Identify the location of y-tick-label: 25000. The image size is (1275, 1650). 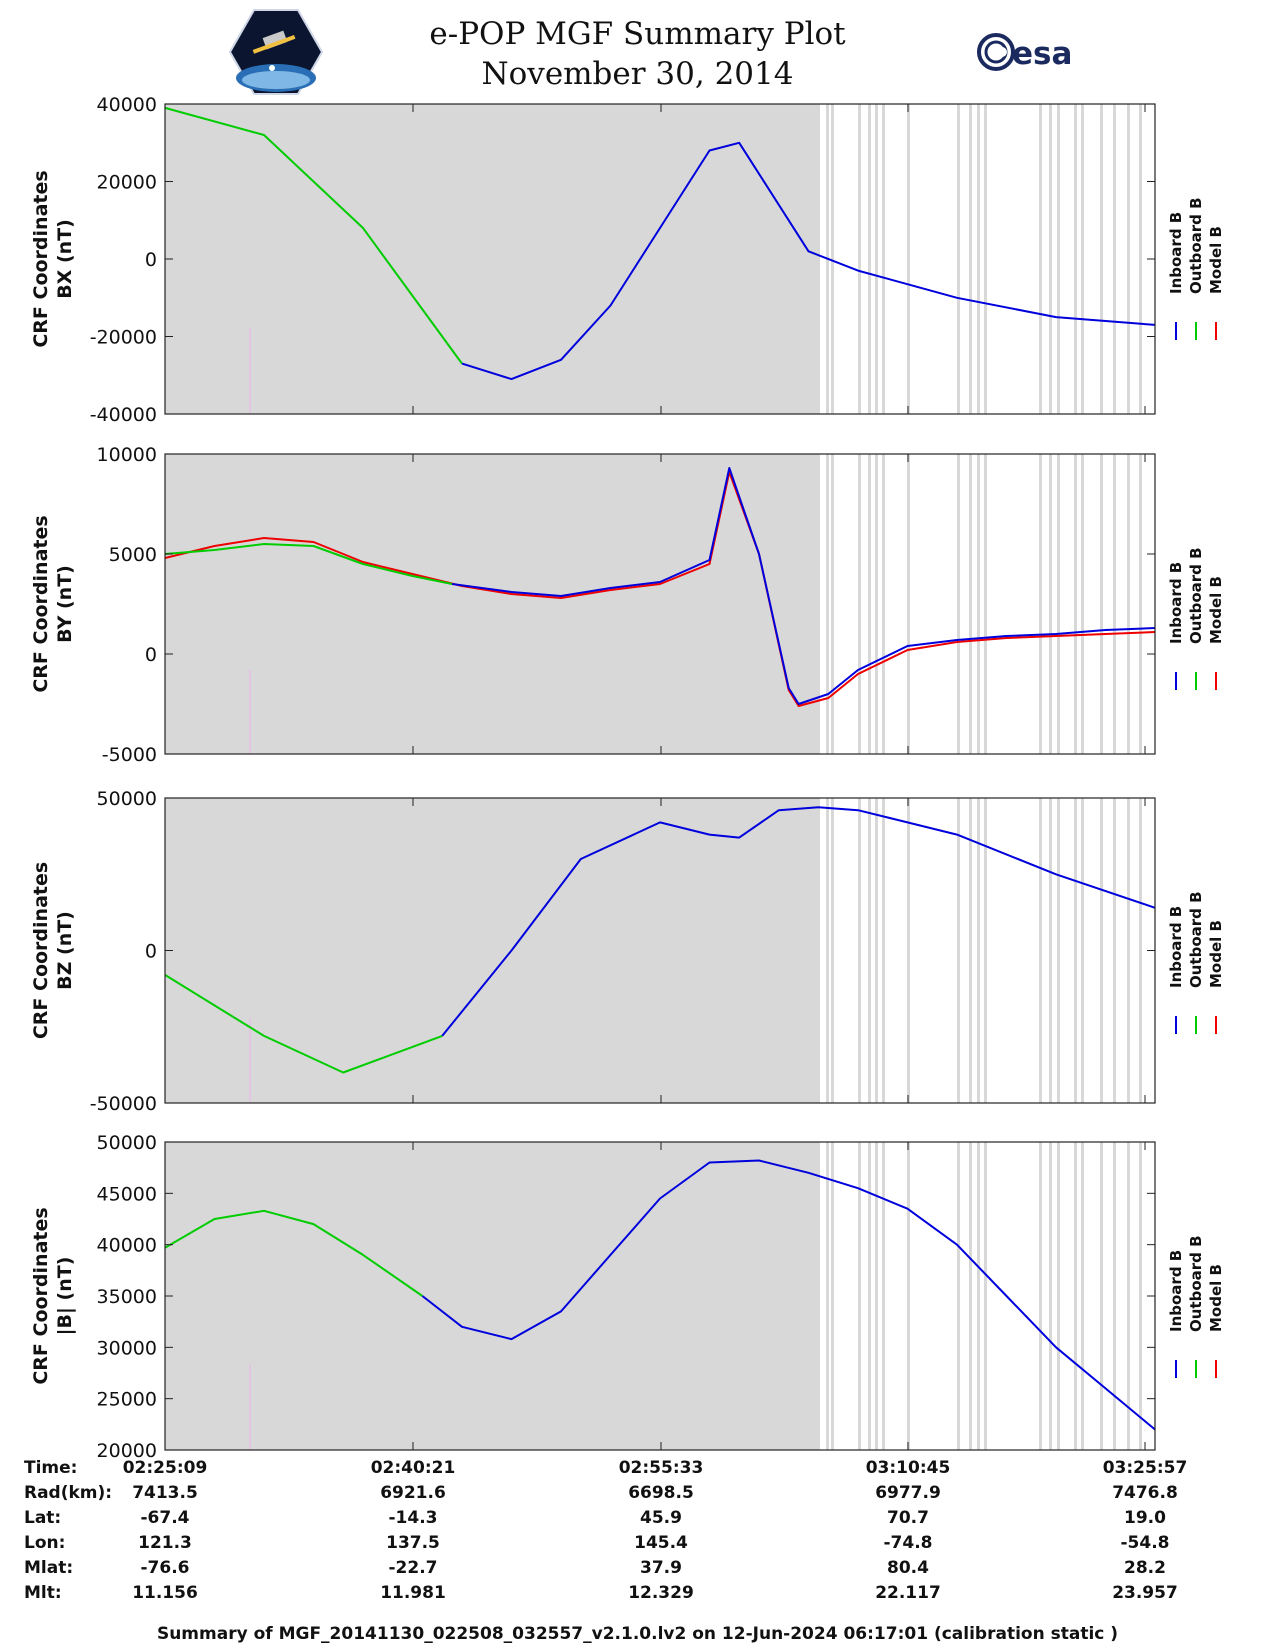
(127, 1400).